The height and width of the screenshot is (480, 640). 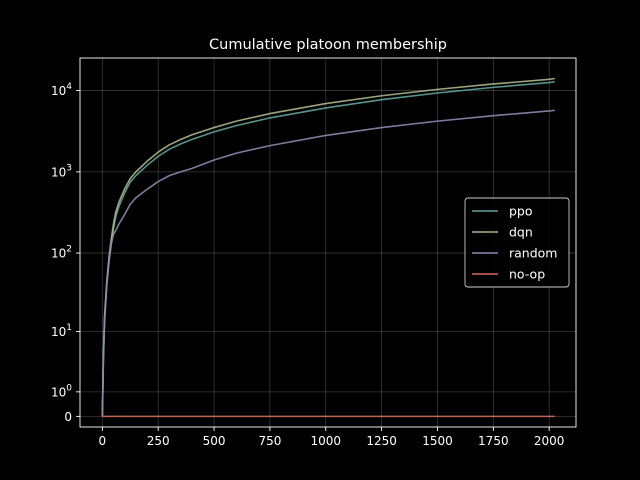 What do you see at coordinates (437, 441) in the screenshot?
I see `x-tick-label: 1500` at bounding box center [437, 441].